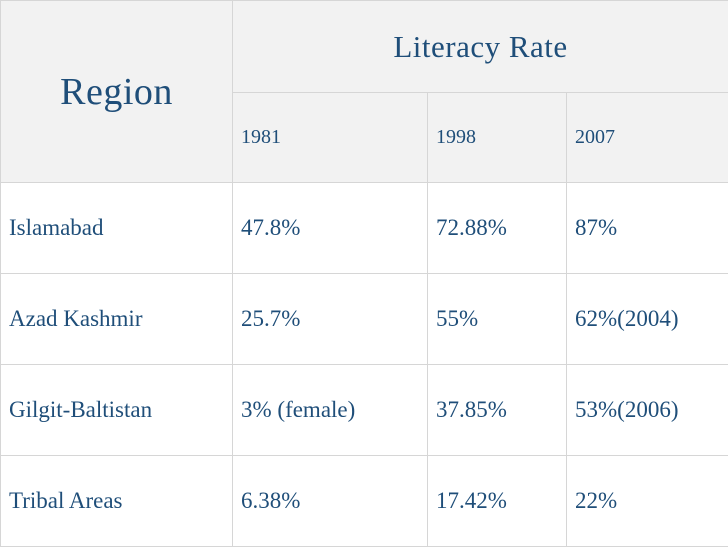 The height and width of the screenshot is (547, 728). I want to click on value-cell: 53%(2006), so click(647, 410).